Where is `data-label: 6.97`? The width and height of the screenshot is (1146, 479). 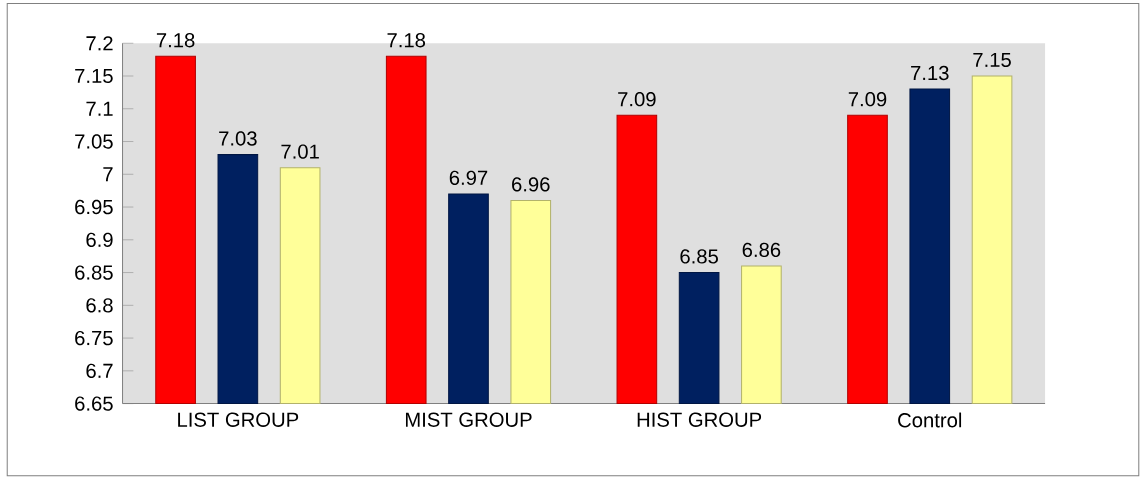 data-label: 6.97 is located at coordinates (468, 177).